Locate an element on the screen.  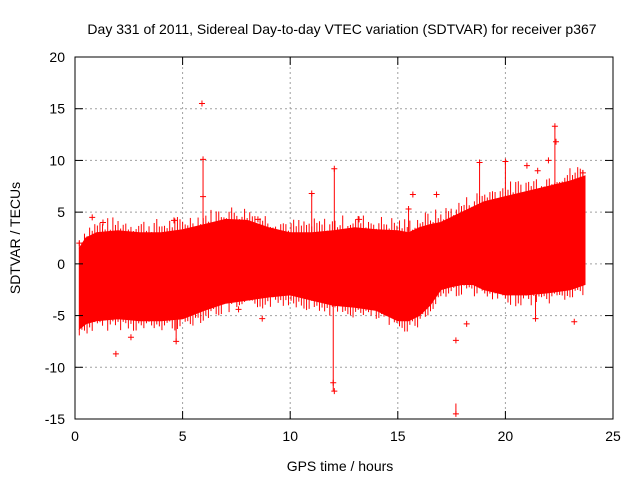
y-tick-label: 0 is located at coordinates (61, 264).